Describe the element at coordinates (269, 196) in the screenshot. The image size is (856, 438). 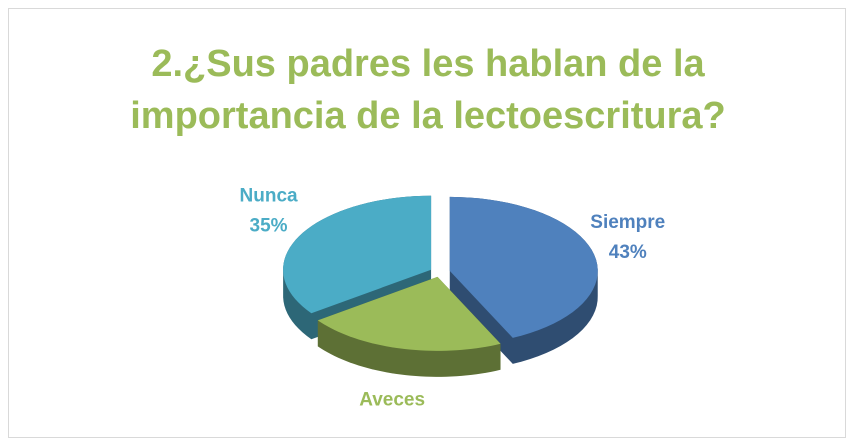
I see `slice-label: Nunca` at that location.